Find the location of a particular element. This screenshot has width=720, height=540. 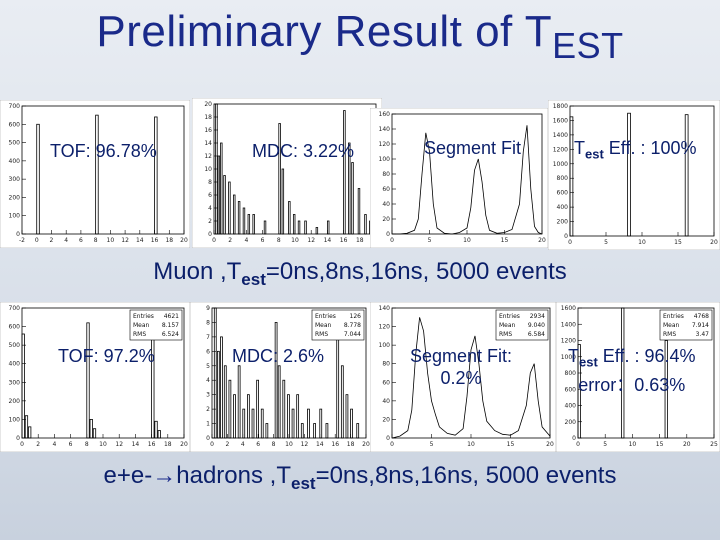

hadron-caption-post: =0ns,8ns,16ns, 5000 events is located at coordinates (466, 475).